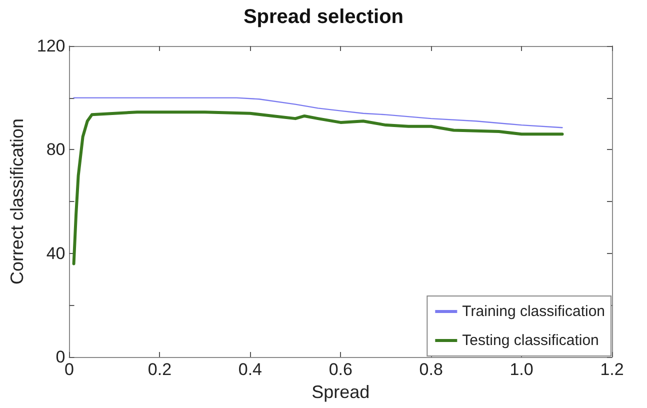 This screenshot has width=647, height=408. Describe the element at coordinates (534, 311) in the screenshot. I see `legend-label: Training classification` at that location.